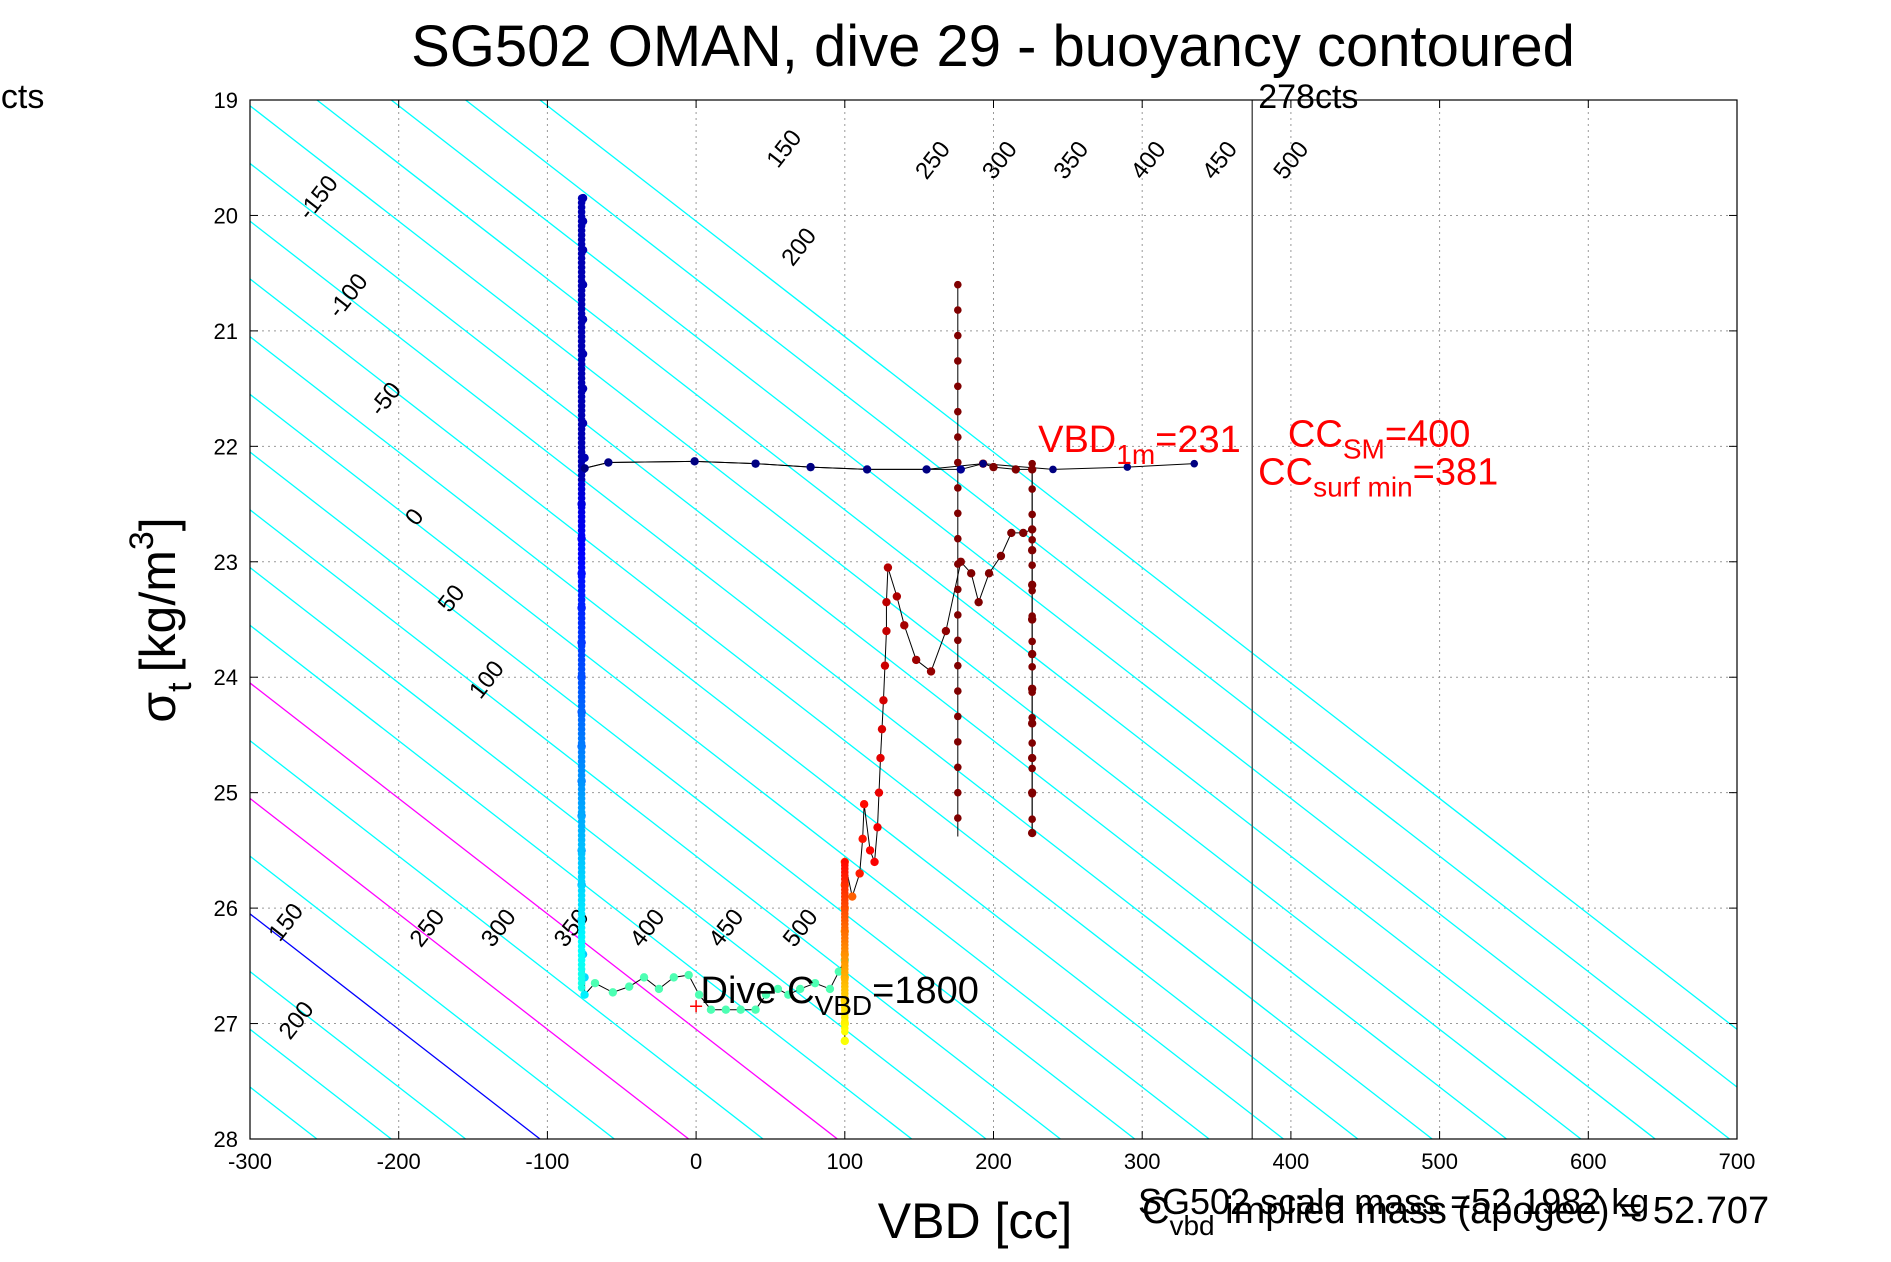 The image size is (1891, 1262). What do you see at coordinates (547, 1161) in the screenshot?
I see `x-tick-label: -100` at bounding box center [547, 1161].